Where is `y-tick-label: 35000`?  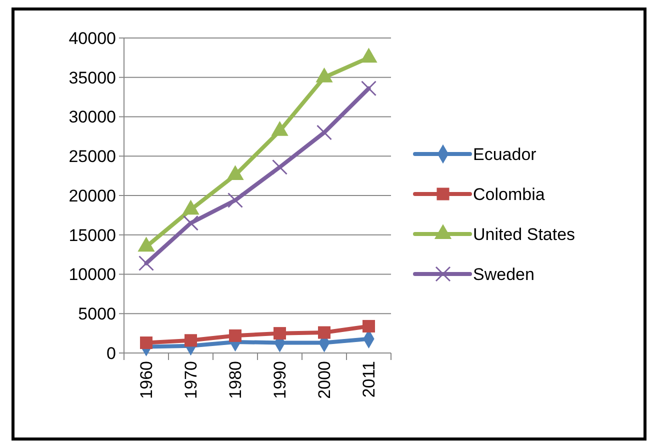
y-tick-label: 35000 is located at coordinates (92, 78).